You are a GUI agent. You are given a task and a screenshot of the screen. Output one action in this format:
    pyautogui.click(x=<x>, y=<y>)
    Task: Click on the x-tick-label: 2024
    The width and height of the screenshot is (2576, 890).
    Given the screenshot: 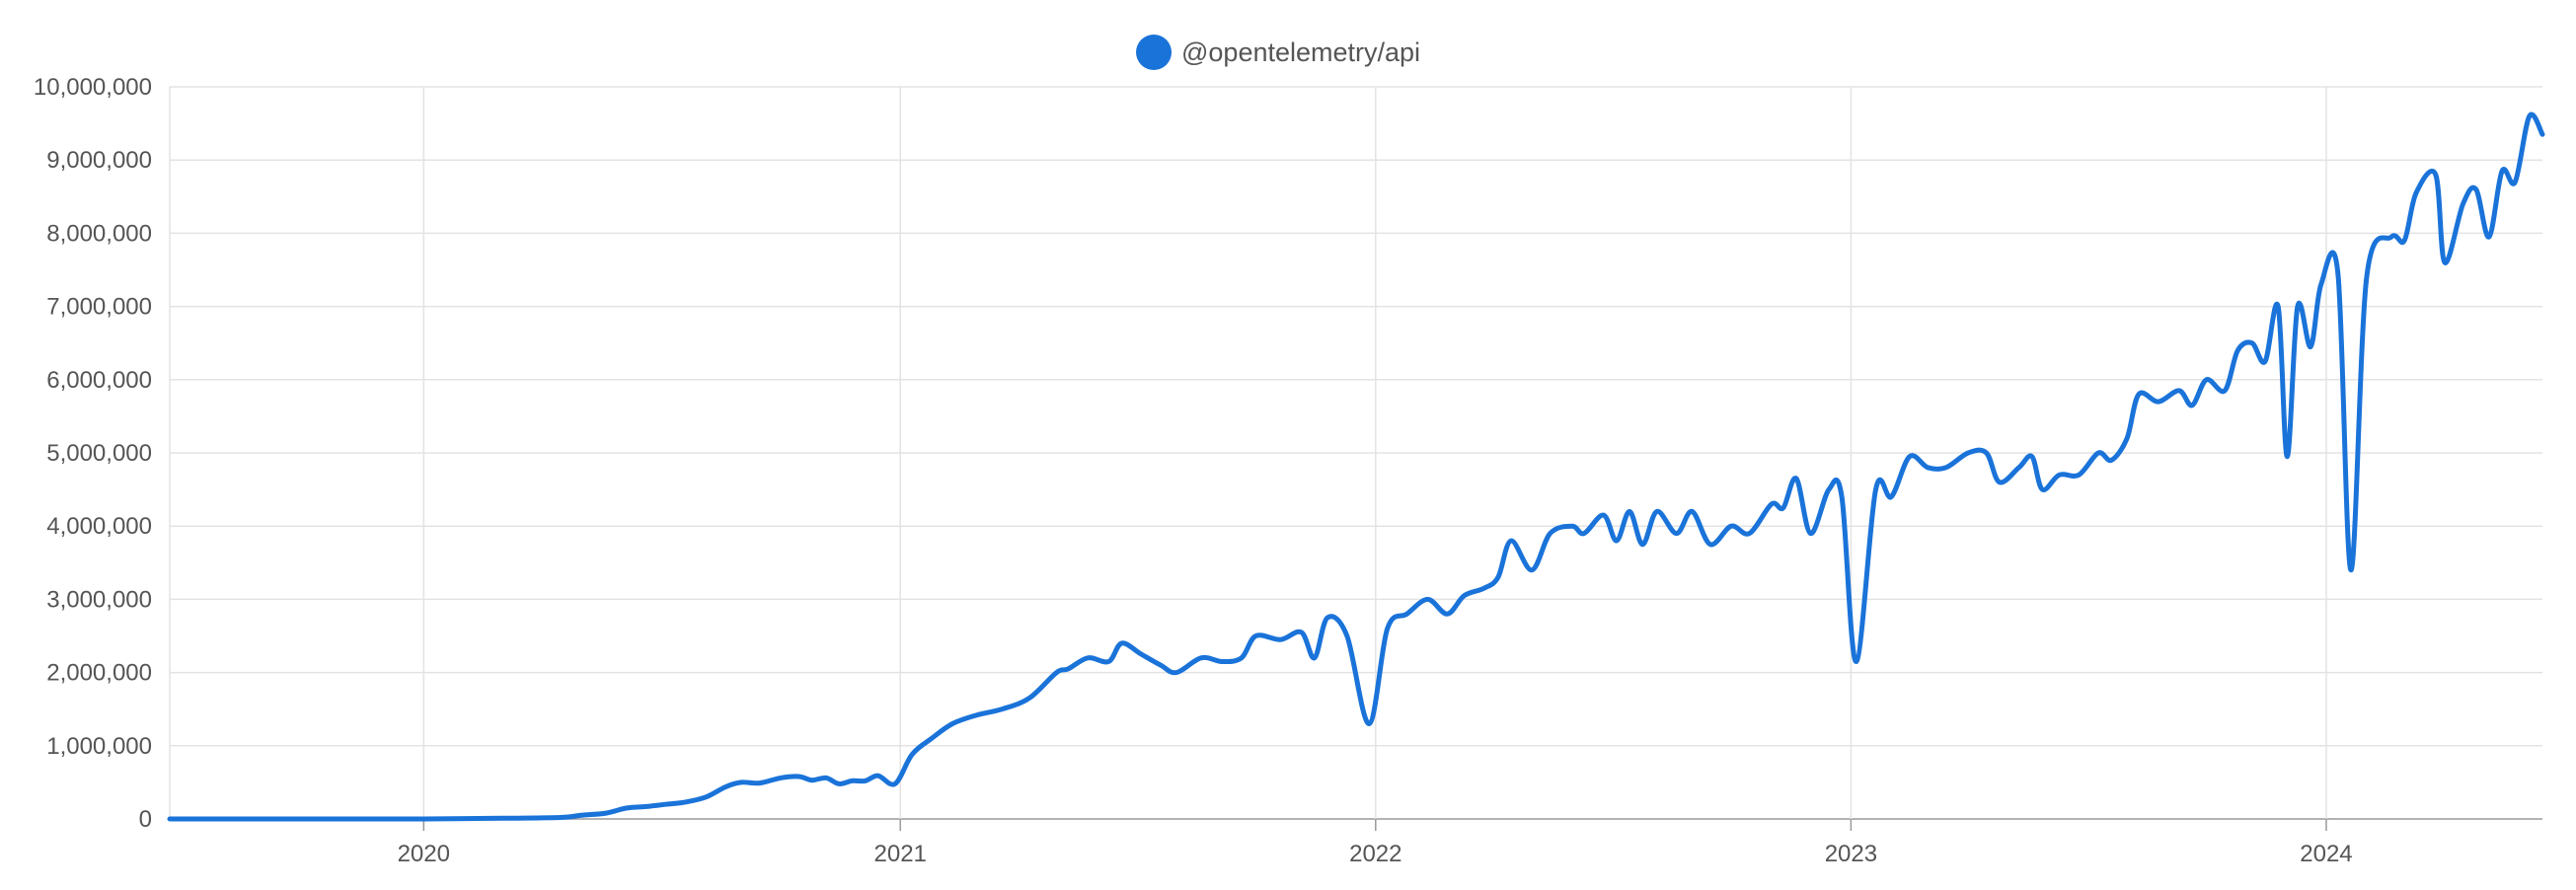 What is the action you would take?
    pyautogui.click(x=2326, y=854)
    